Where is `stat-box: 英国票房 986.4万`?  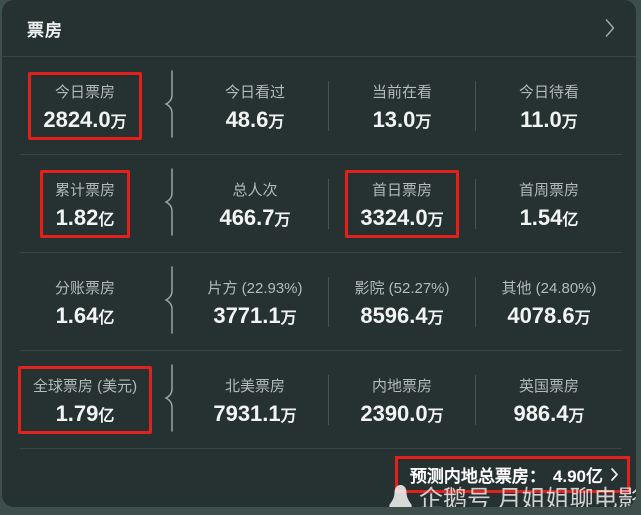 stat-box: 英国票房 986.4万 is located at coordinates (548, 400).